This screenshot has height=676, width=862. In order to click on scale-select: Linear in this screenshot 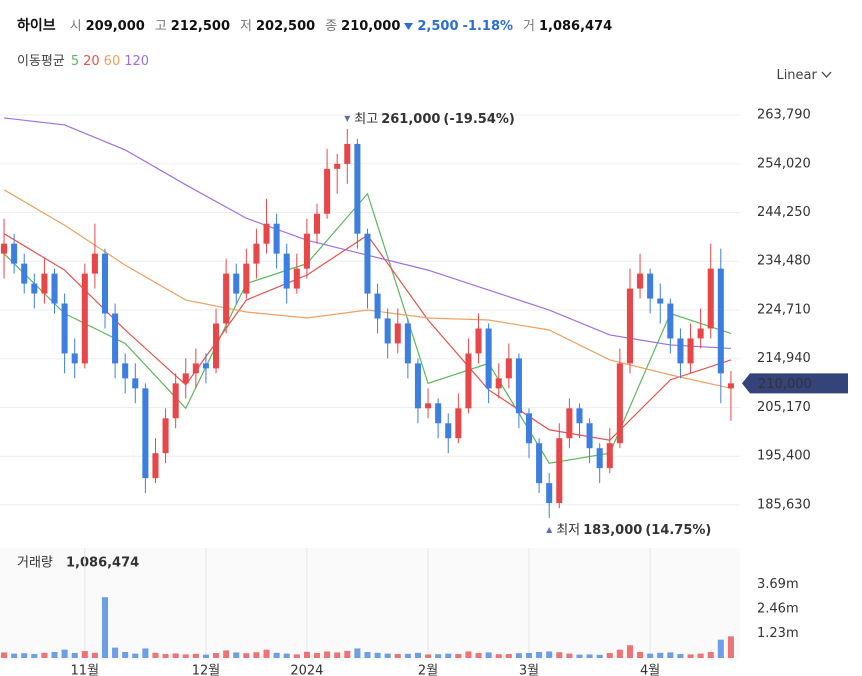, I will do `click(804, 75)`.